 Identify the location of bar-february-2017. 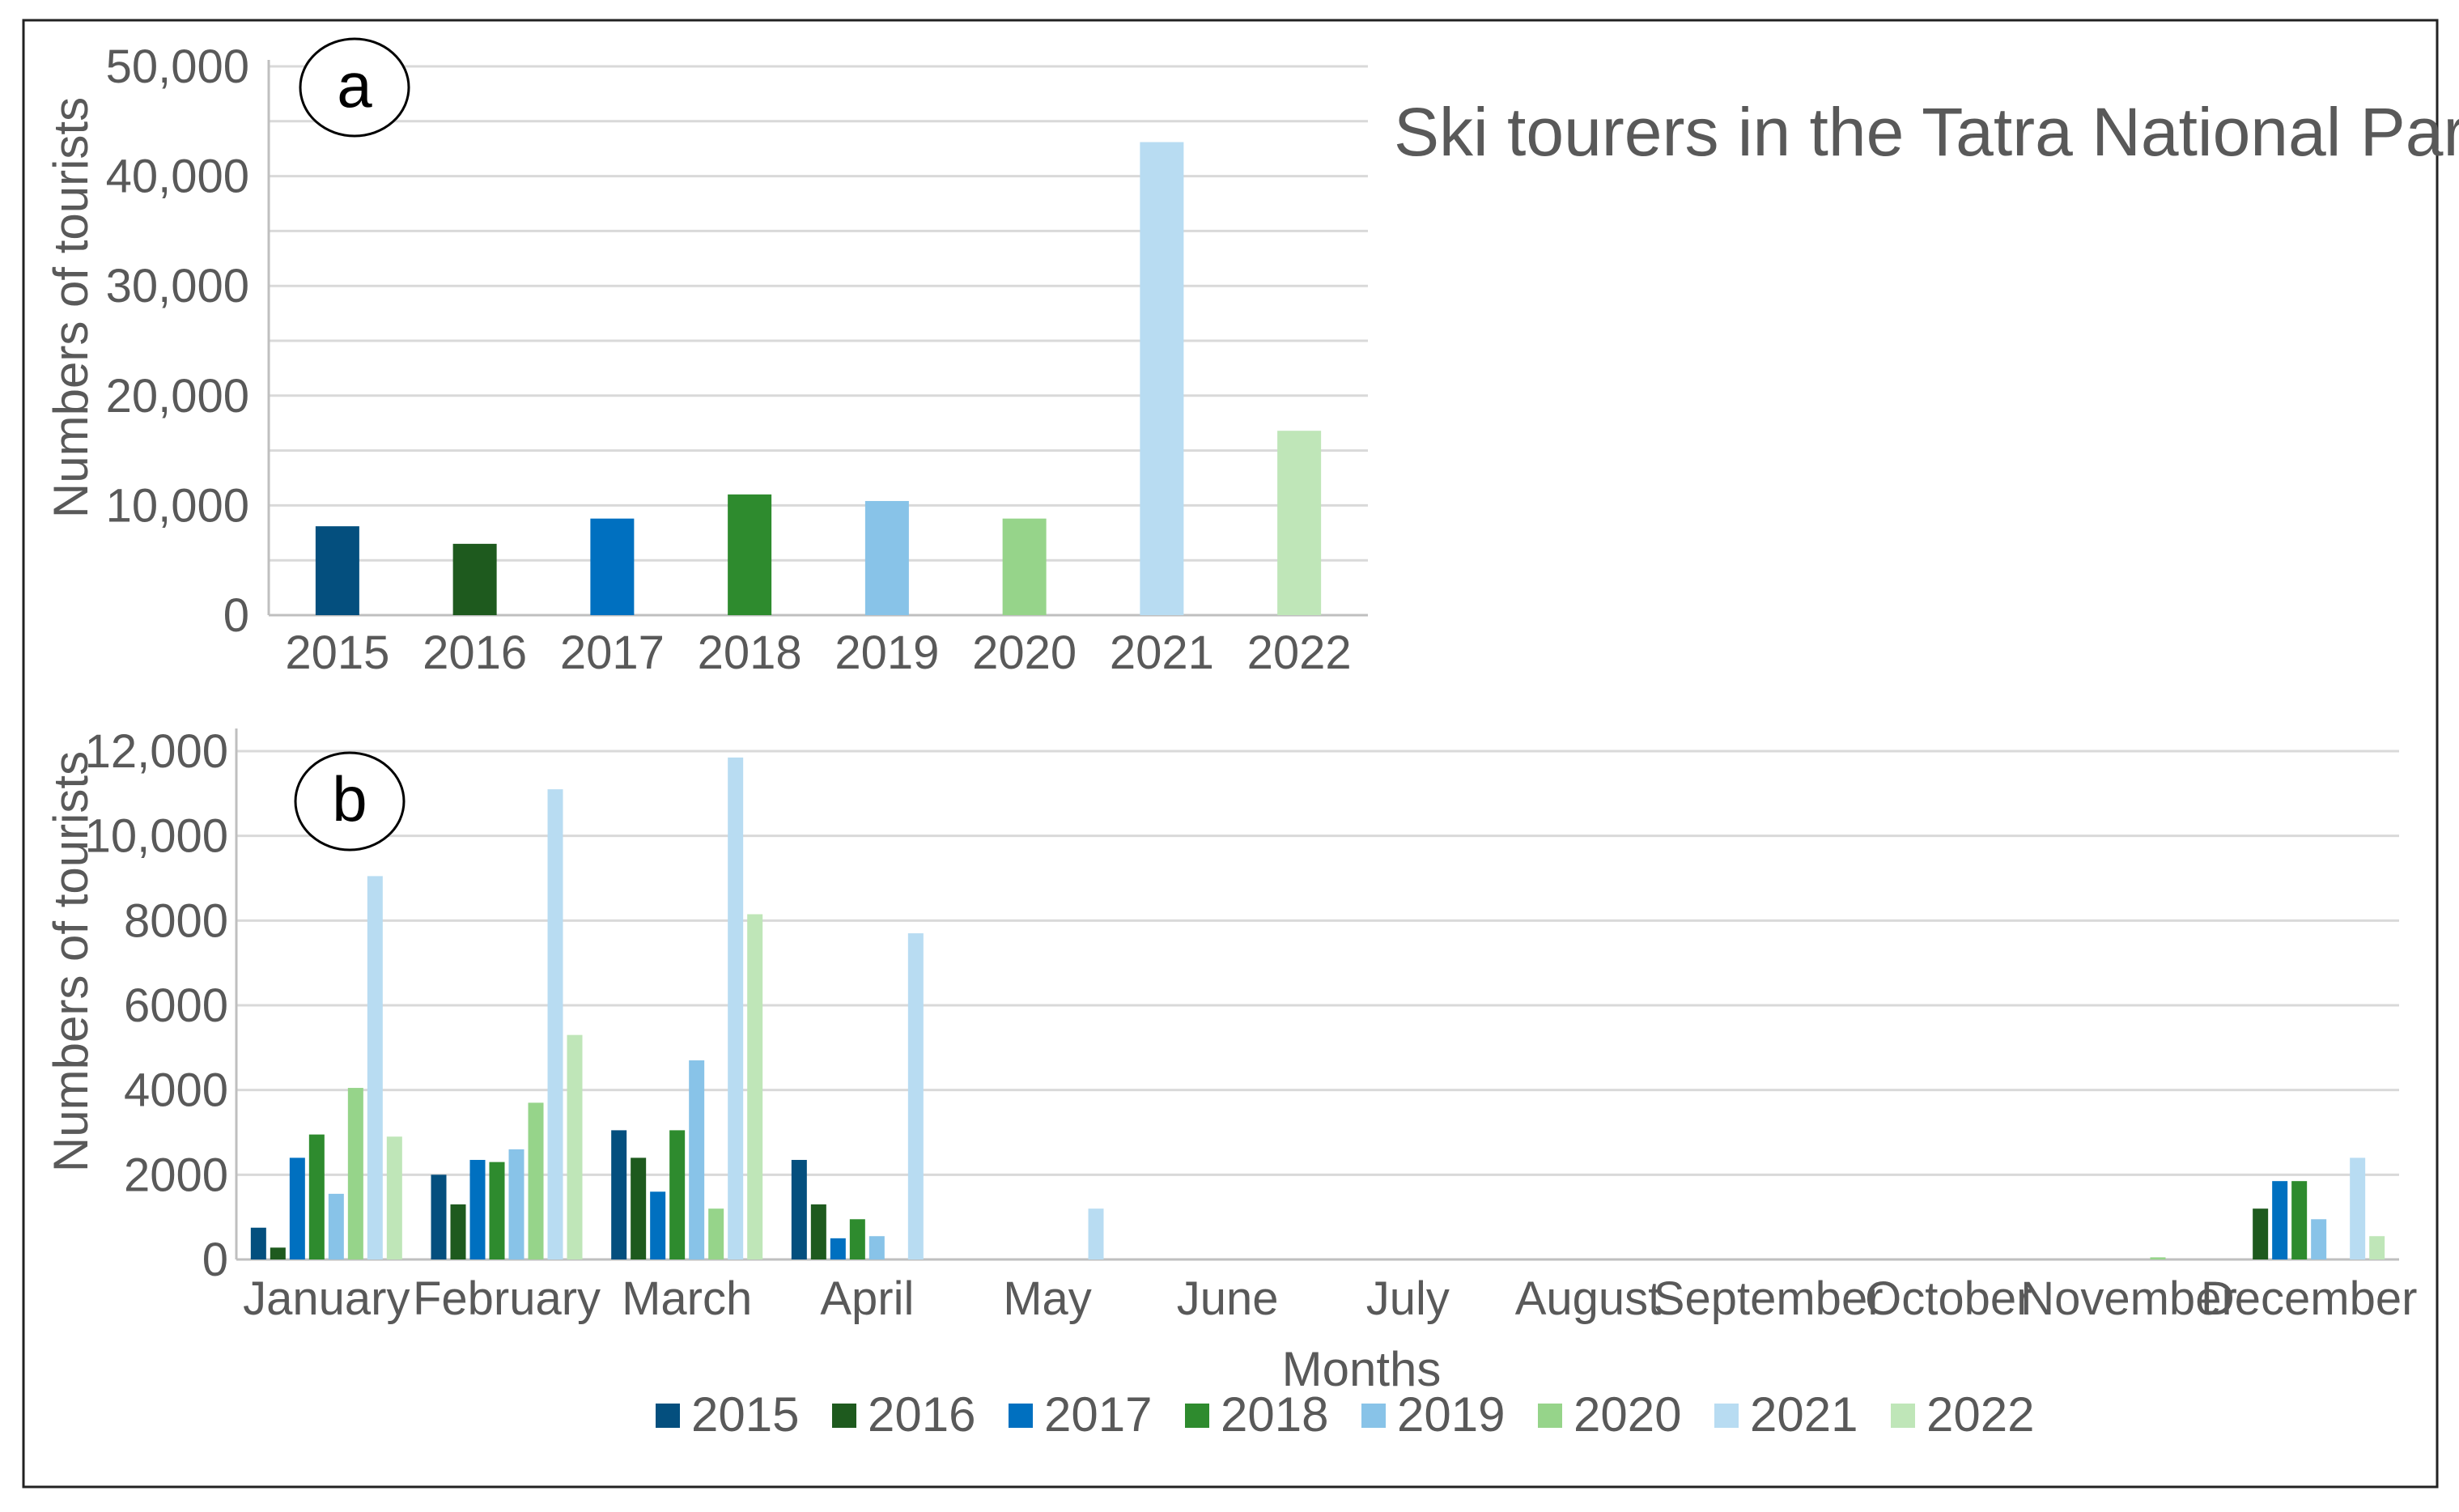
(477, 1209).